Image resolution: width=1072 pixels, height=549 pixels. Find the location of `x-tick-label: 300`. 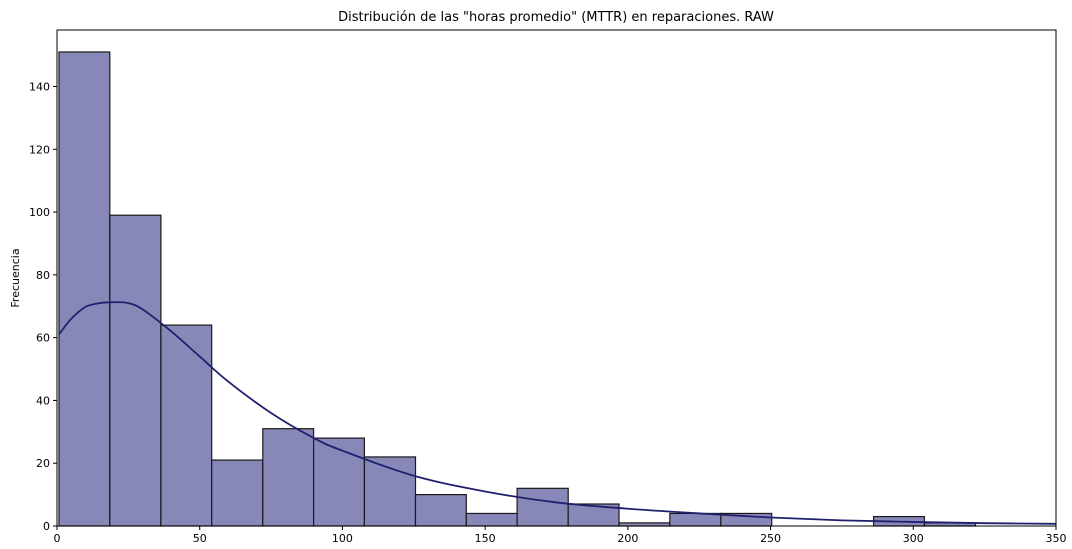

x-tick-label: 300 is located at coordinates (913, 538).